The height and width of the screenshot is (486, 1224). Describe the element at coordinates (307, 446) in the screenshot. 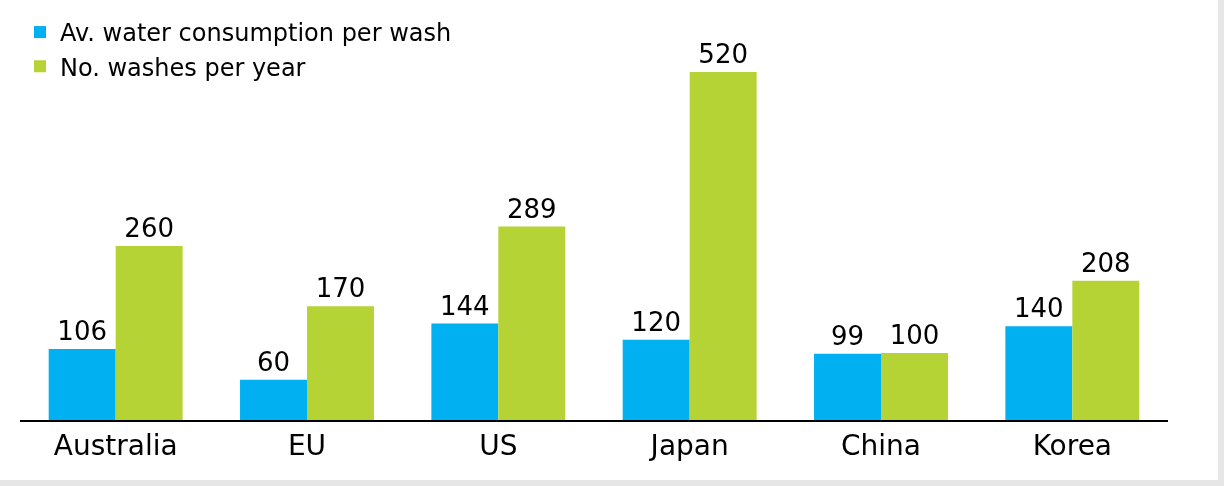

I see `x-tick-label: EU` at that location.